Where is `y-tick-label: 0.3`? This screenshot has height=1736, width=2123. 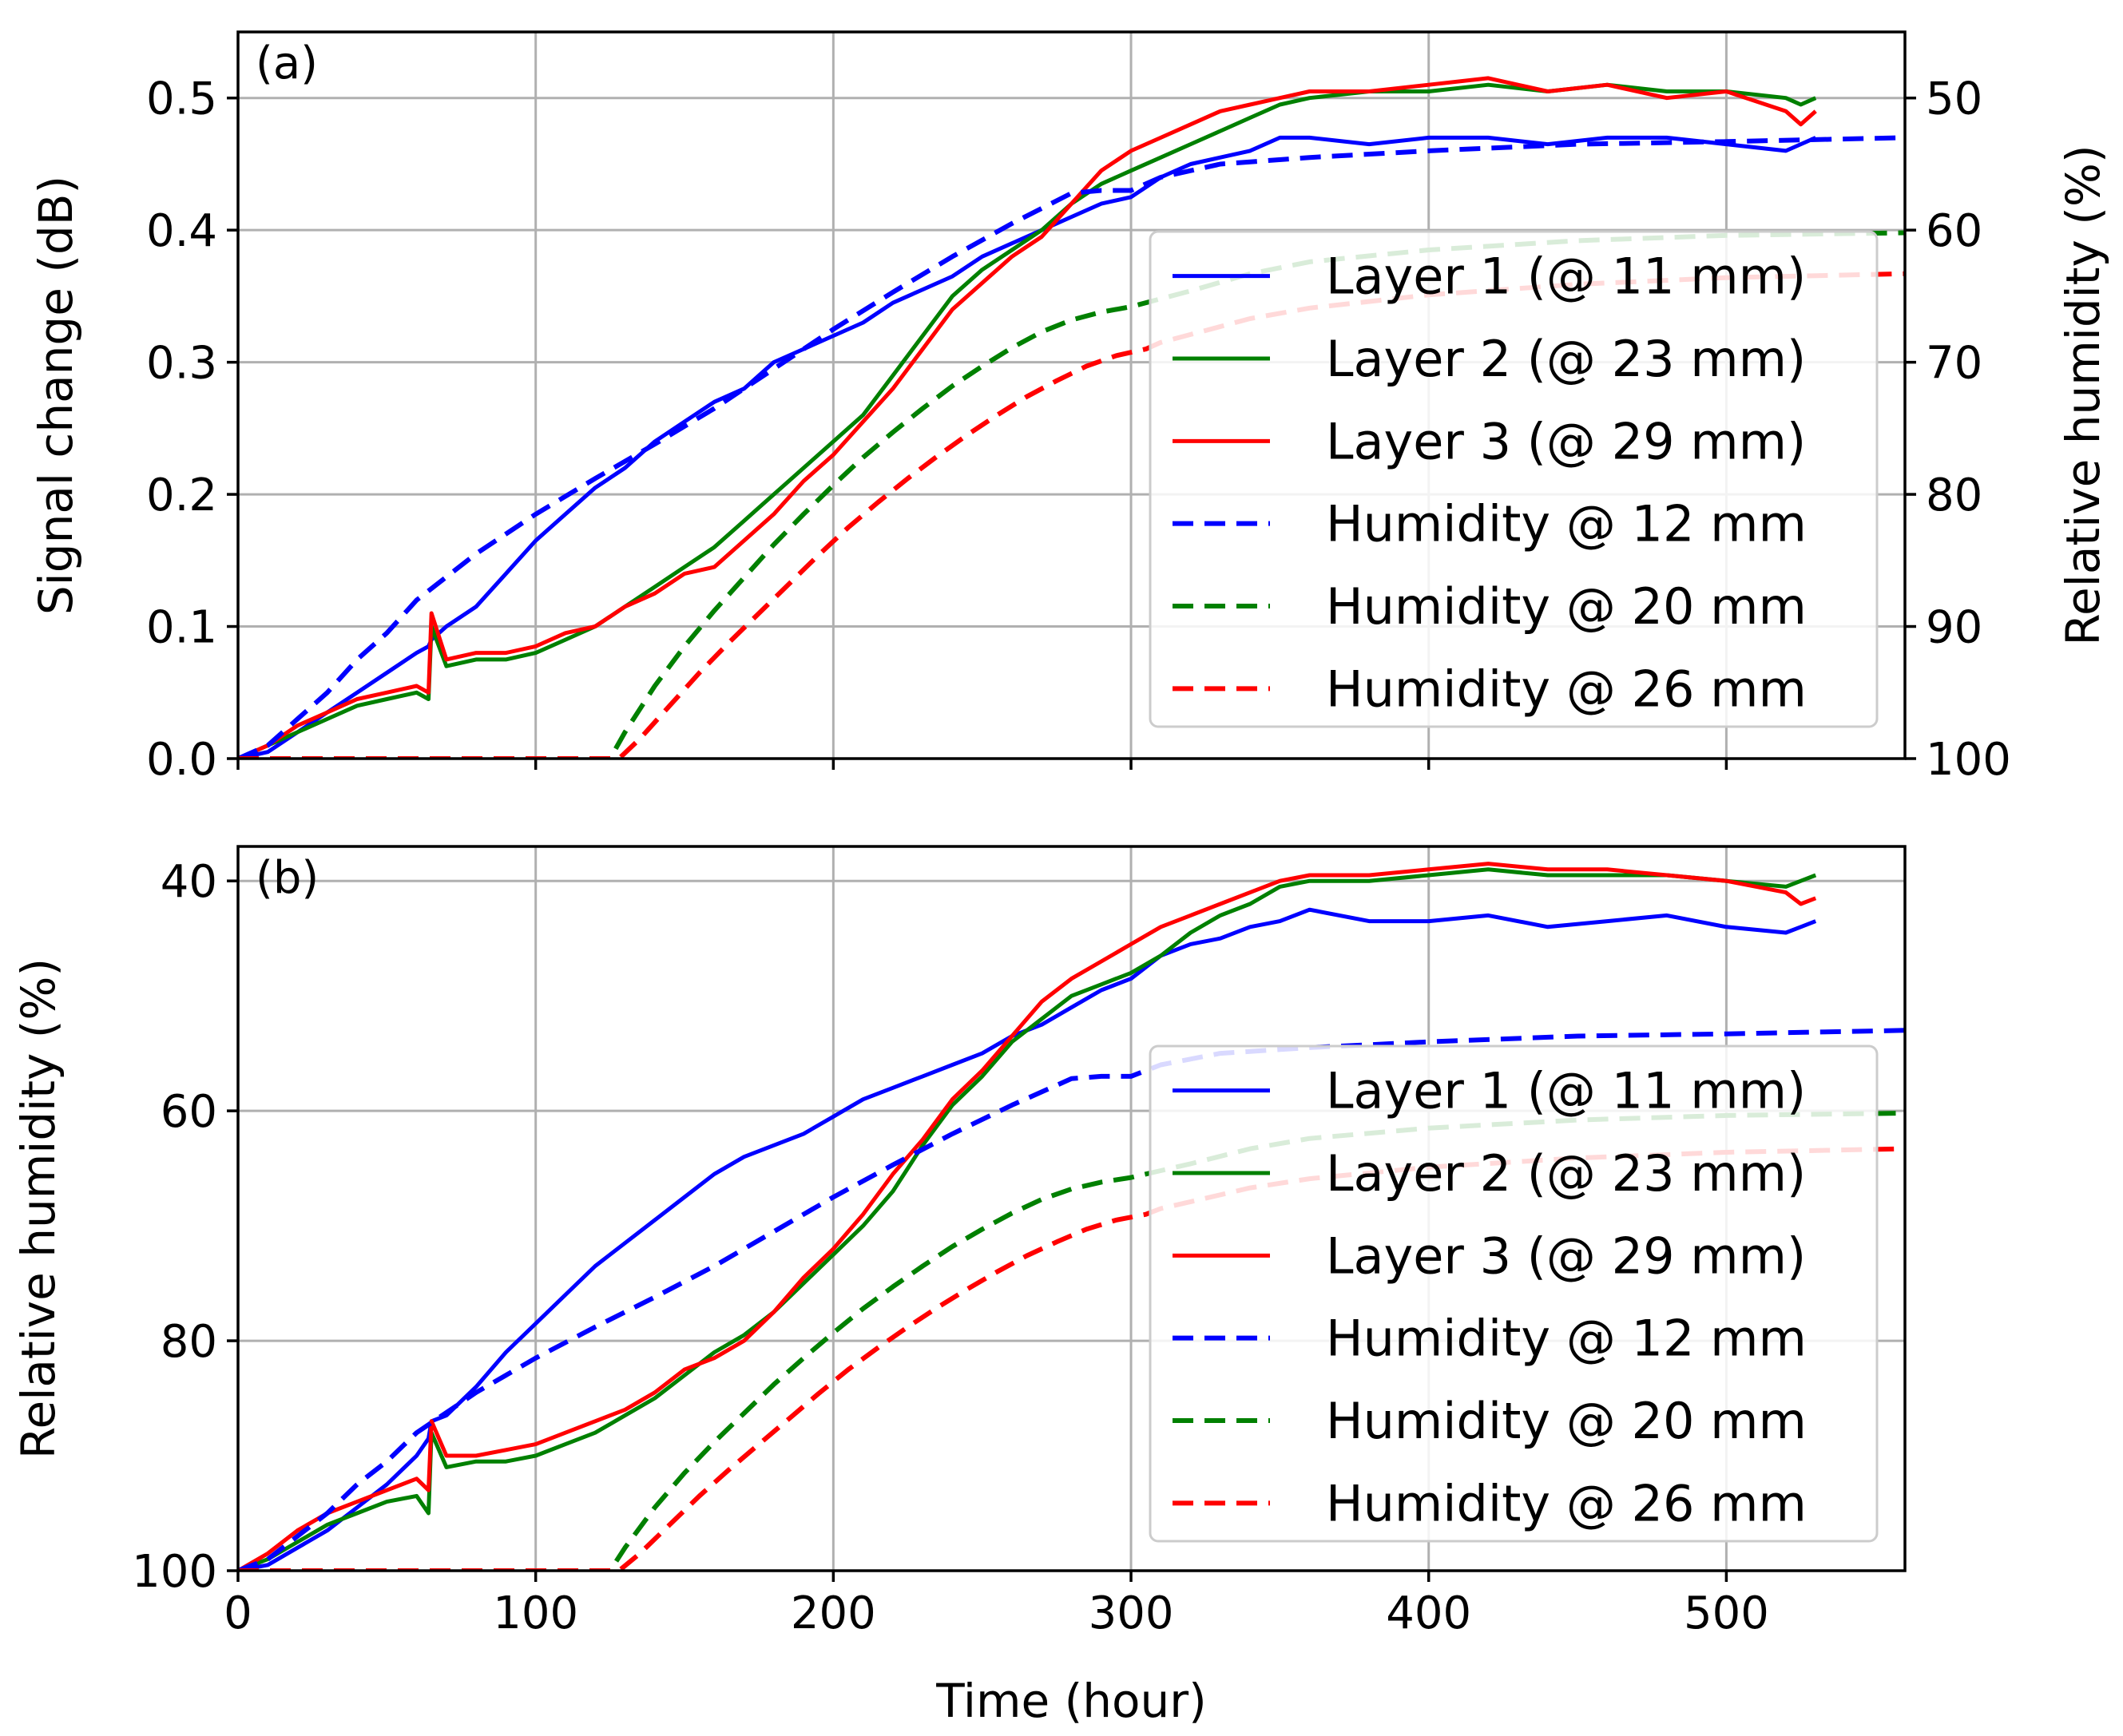 y-tick-label: 0.3 is located at coordinates (181, 364).